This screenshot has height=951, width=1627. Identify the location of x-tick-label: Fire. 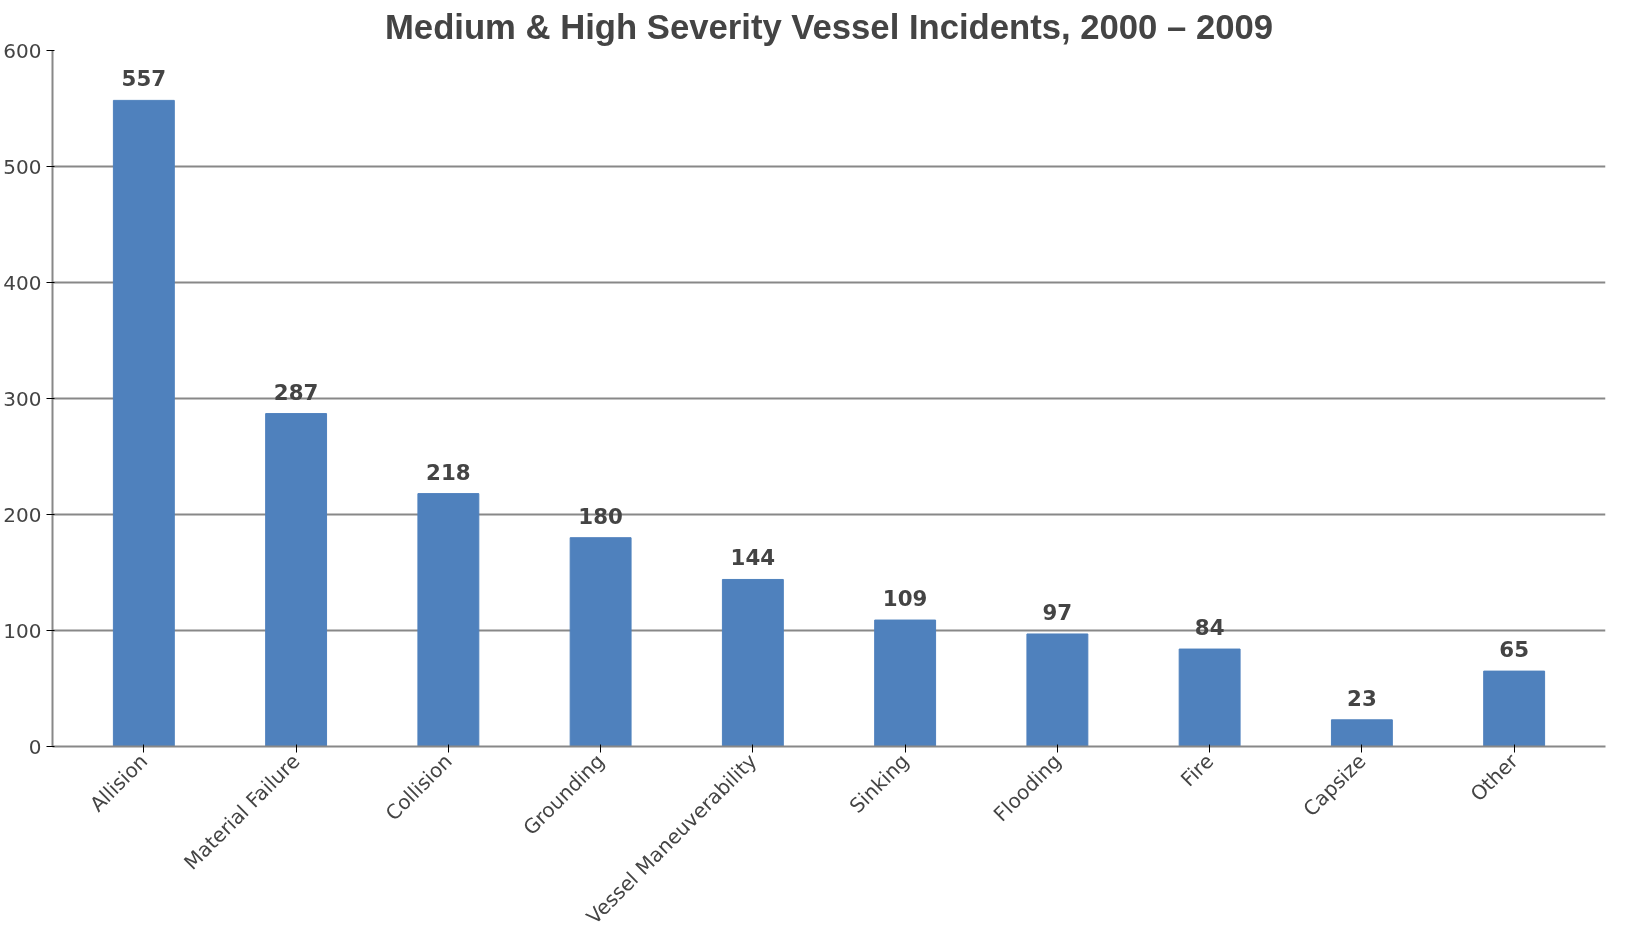
(1197, 770).